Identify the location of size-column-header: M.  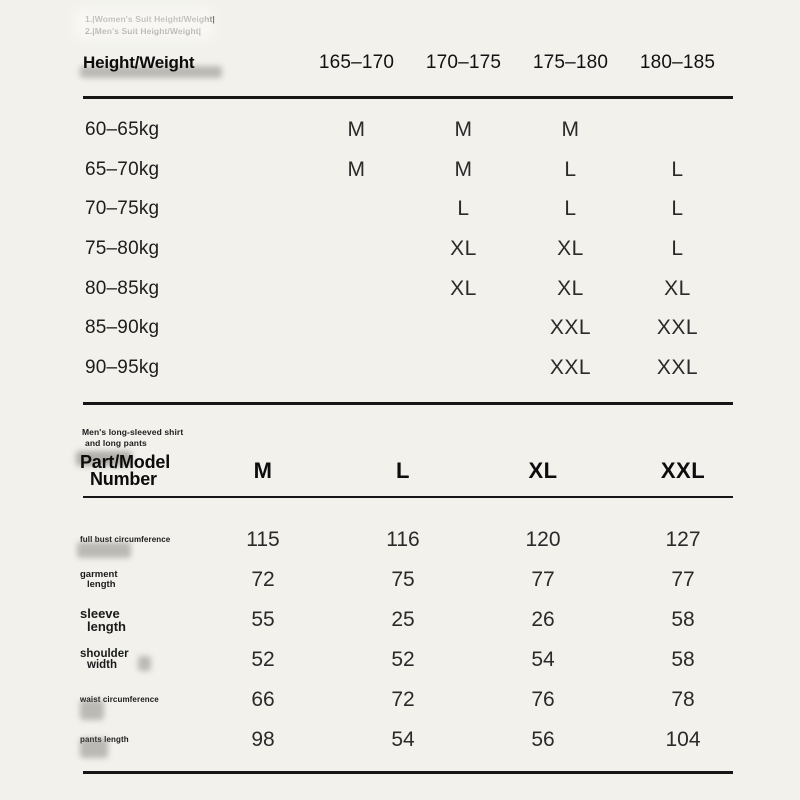
(263, 470).